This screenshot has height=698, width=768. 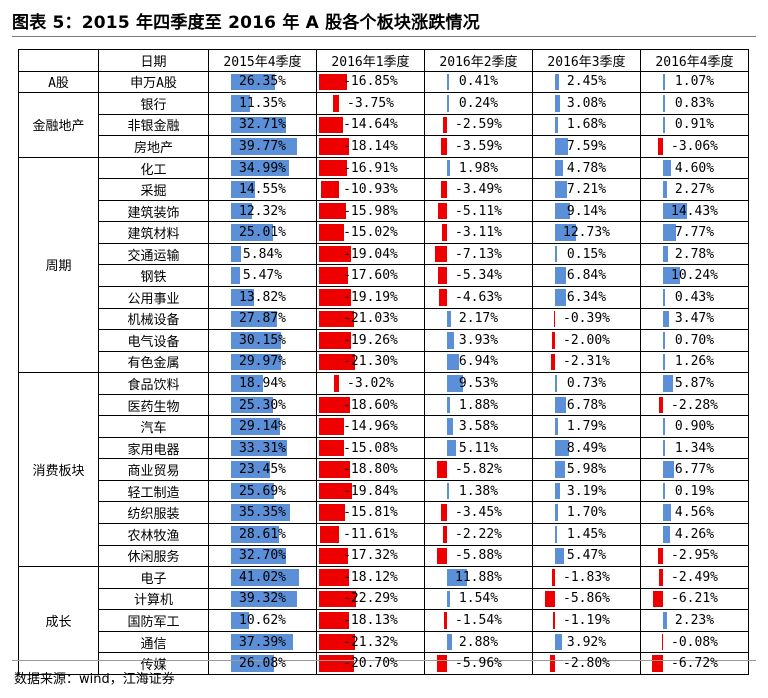 What do you see at coordinates (586, 82) in the screenshot?
I see `return-cell: 2.45%` at bounding box center [586, 82].